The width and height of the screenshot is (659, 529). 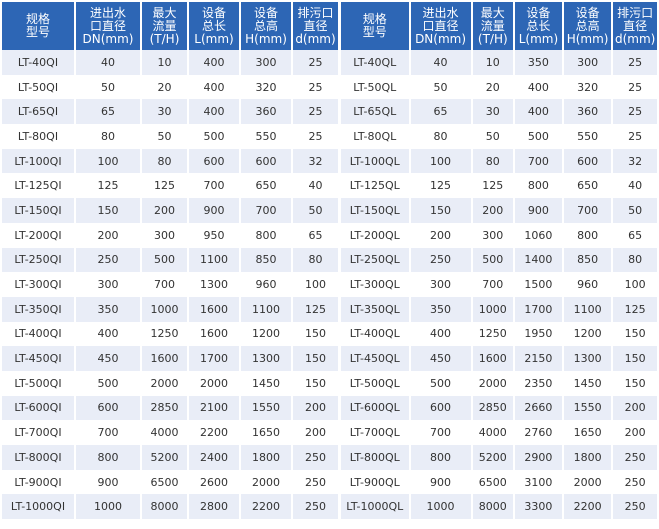 What do you see at coordinates (108, 62) in the screenshot?
I see `cell-inlet-diameter: 40` at bounding box center [108, 62].